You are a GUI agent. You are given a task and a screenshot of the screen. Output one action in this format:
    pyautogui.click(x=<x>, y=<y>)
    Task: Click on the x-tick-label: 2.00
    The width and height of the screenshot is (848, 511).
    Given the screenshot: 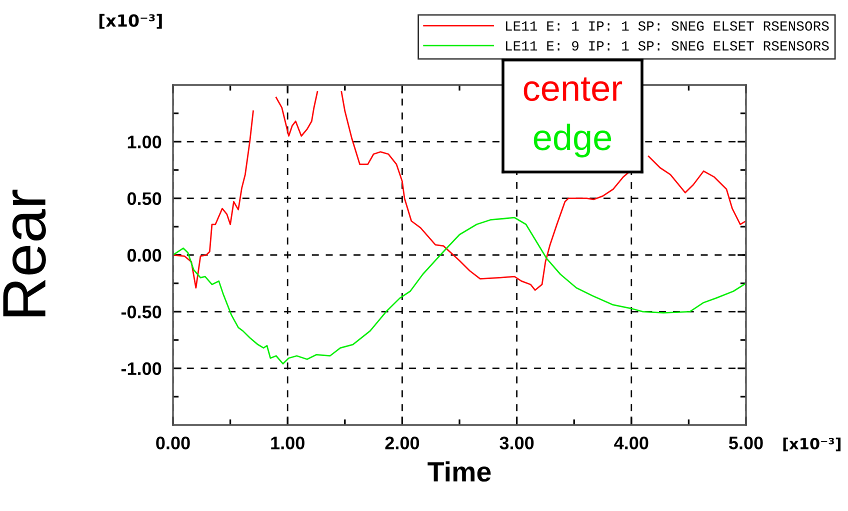 What is the action you would take?
    pyautogui.click(x=402, y=443)
    